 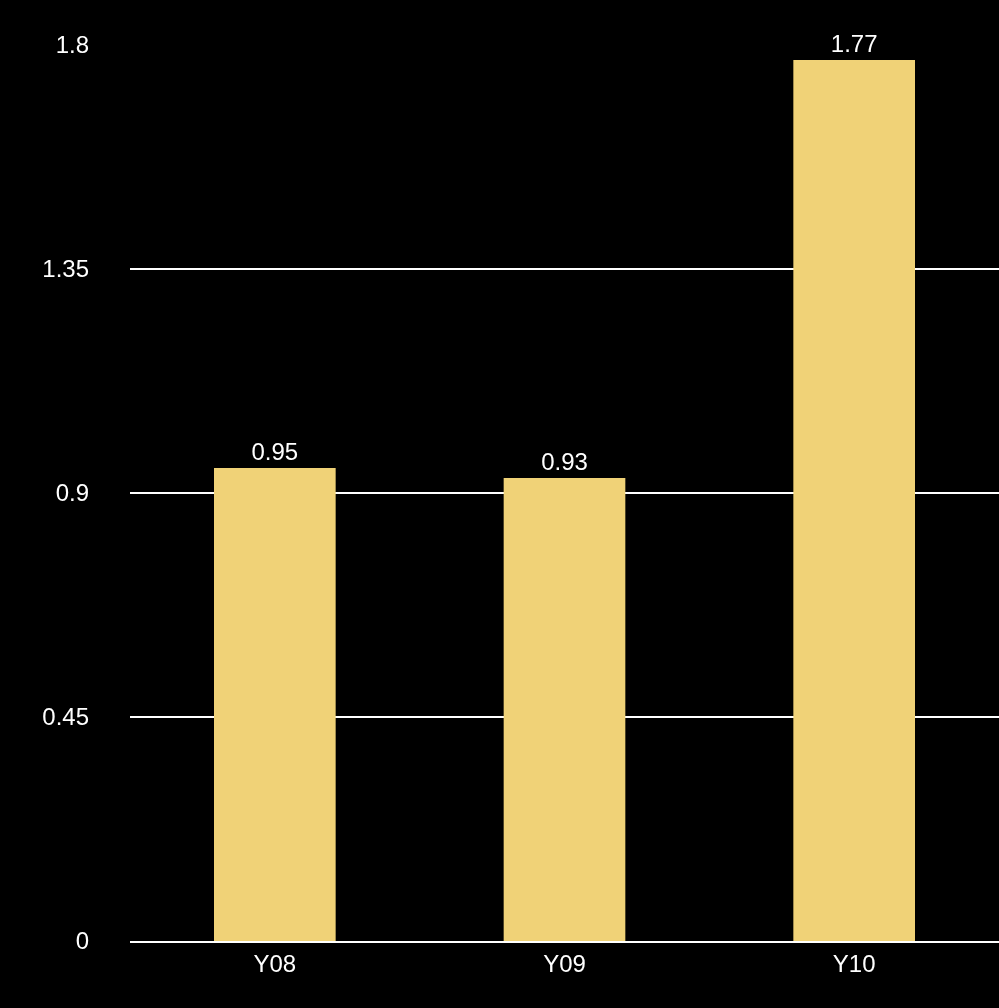 I want to click on x-tick-label: Y10, so click(x=854, y=963).